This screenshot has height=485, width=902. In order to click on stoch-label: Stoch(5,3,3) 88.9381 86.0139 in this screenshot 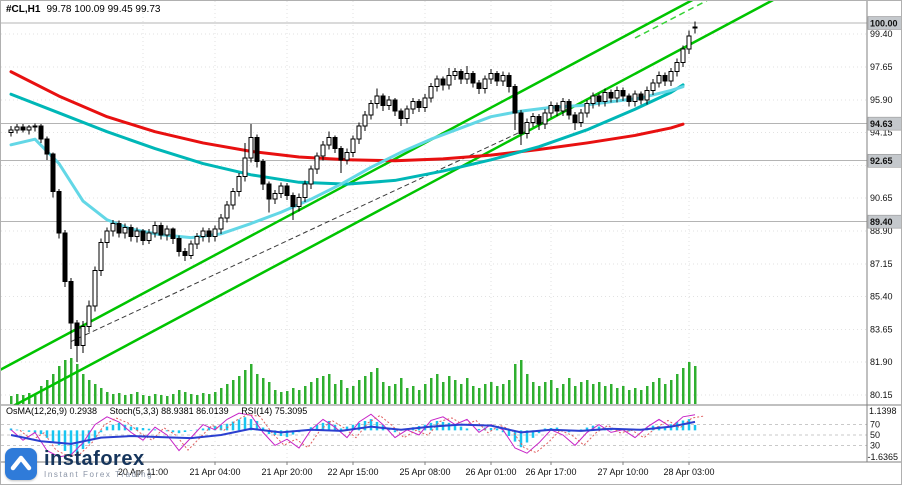, I will do `click(169, 411)`.